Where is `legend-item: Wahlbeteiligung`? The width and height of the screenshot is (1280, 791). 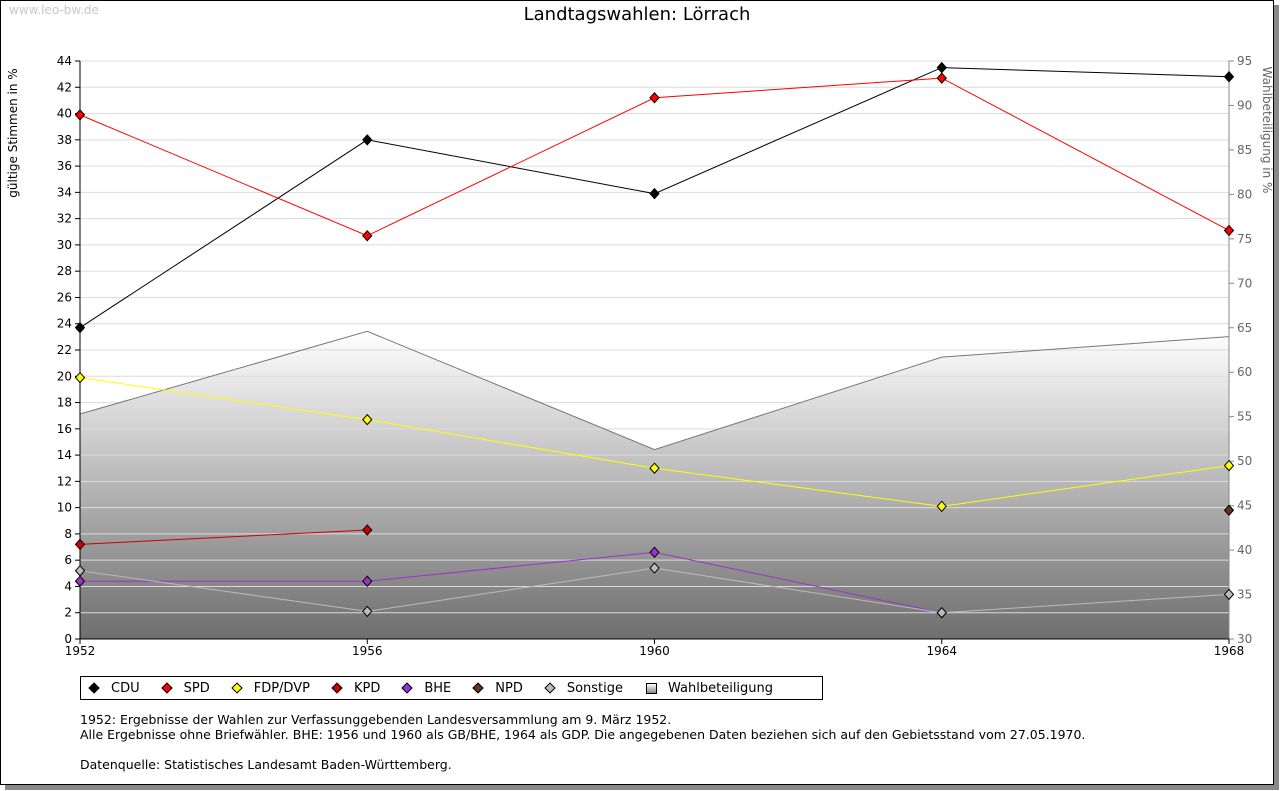 legend-item: Wahlbeteiligung is located at coordinates (709, 688).